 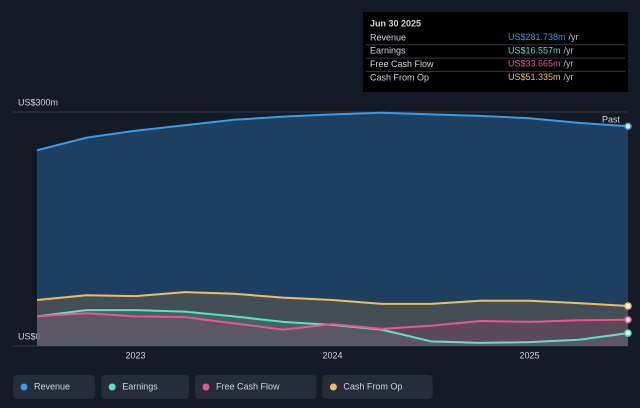 I want to click on tooltip-box, so click(x=495, y=52).